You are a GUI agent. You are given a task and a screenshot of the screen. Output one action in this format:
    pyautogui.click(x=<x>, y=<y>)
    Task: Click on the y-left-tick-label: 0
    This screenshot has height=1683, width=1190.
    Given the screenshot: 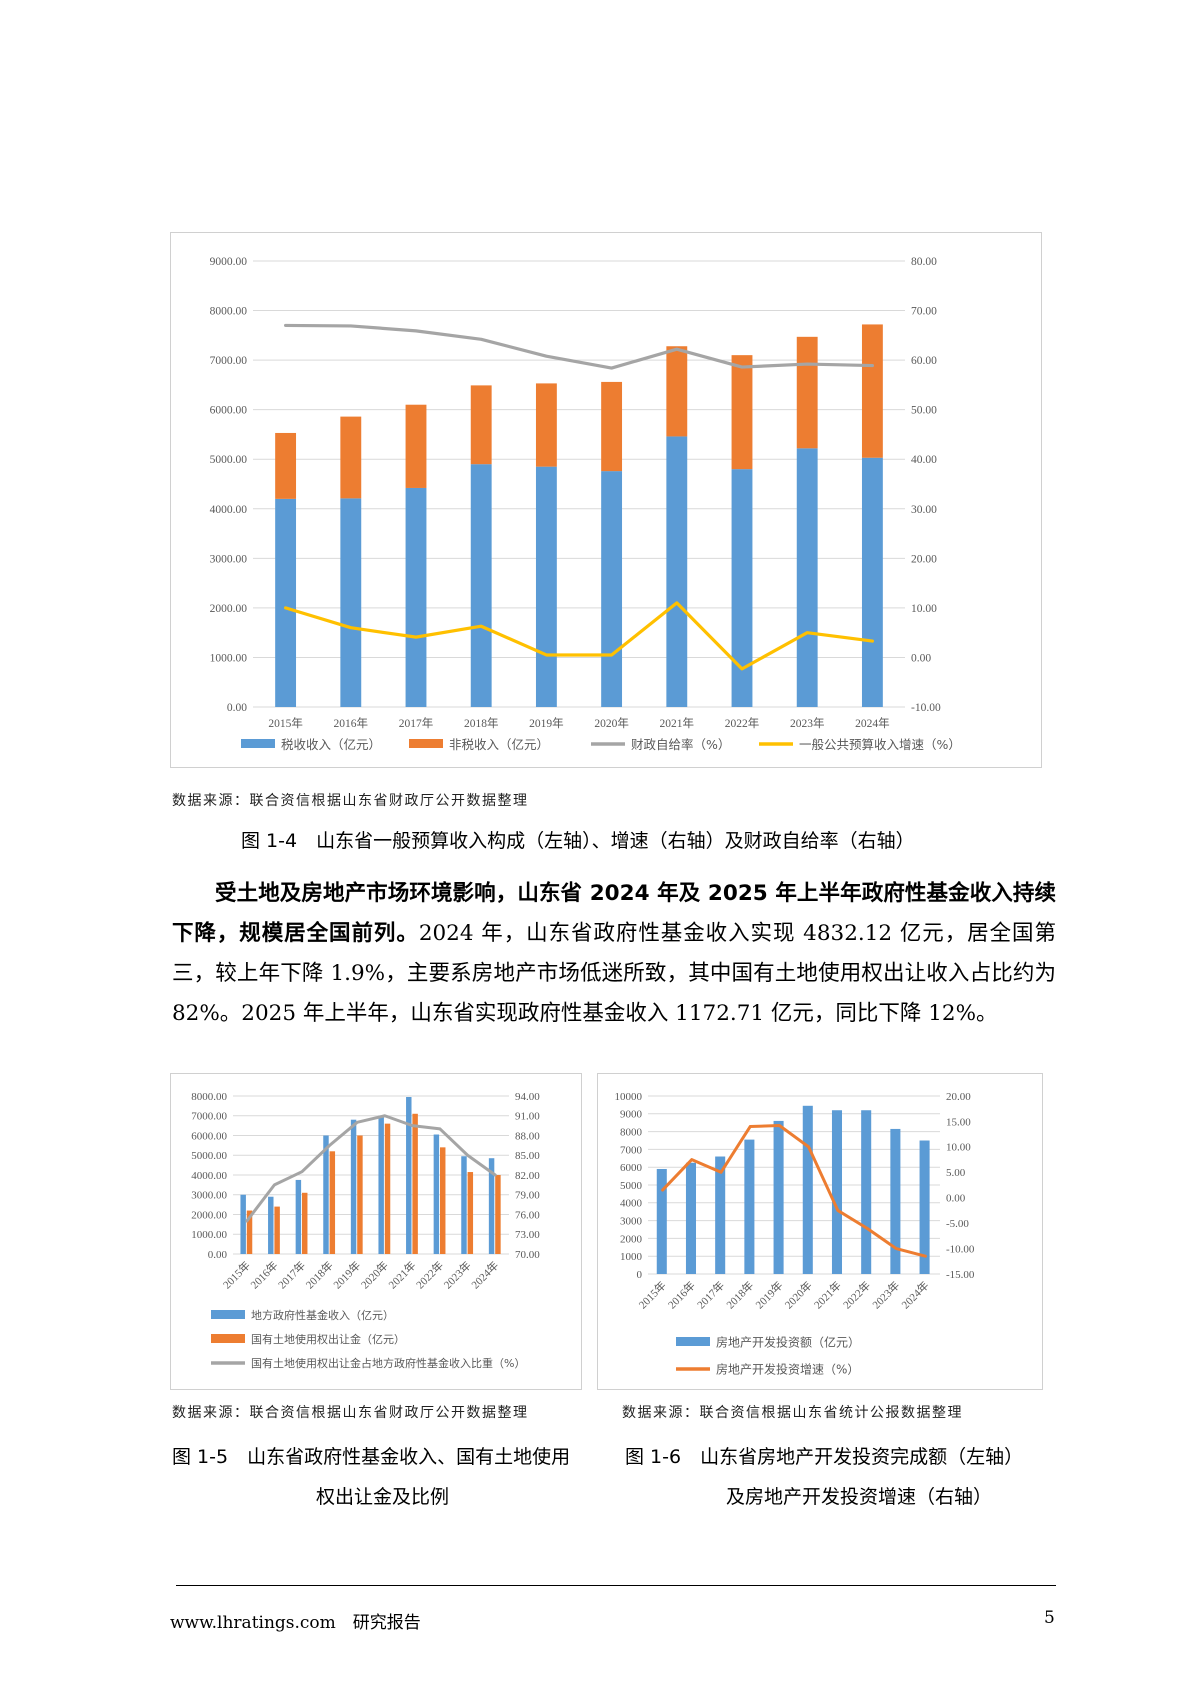 What is the action you would take?
    pyautogui.click(x=640, y=1275)
    